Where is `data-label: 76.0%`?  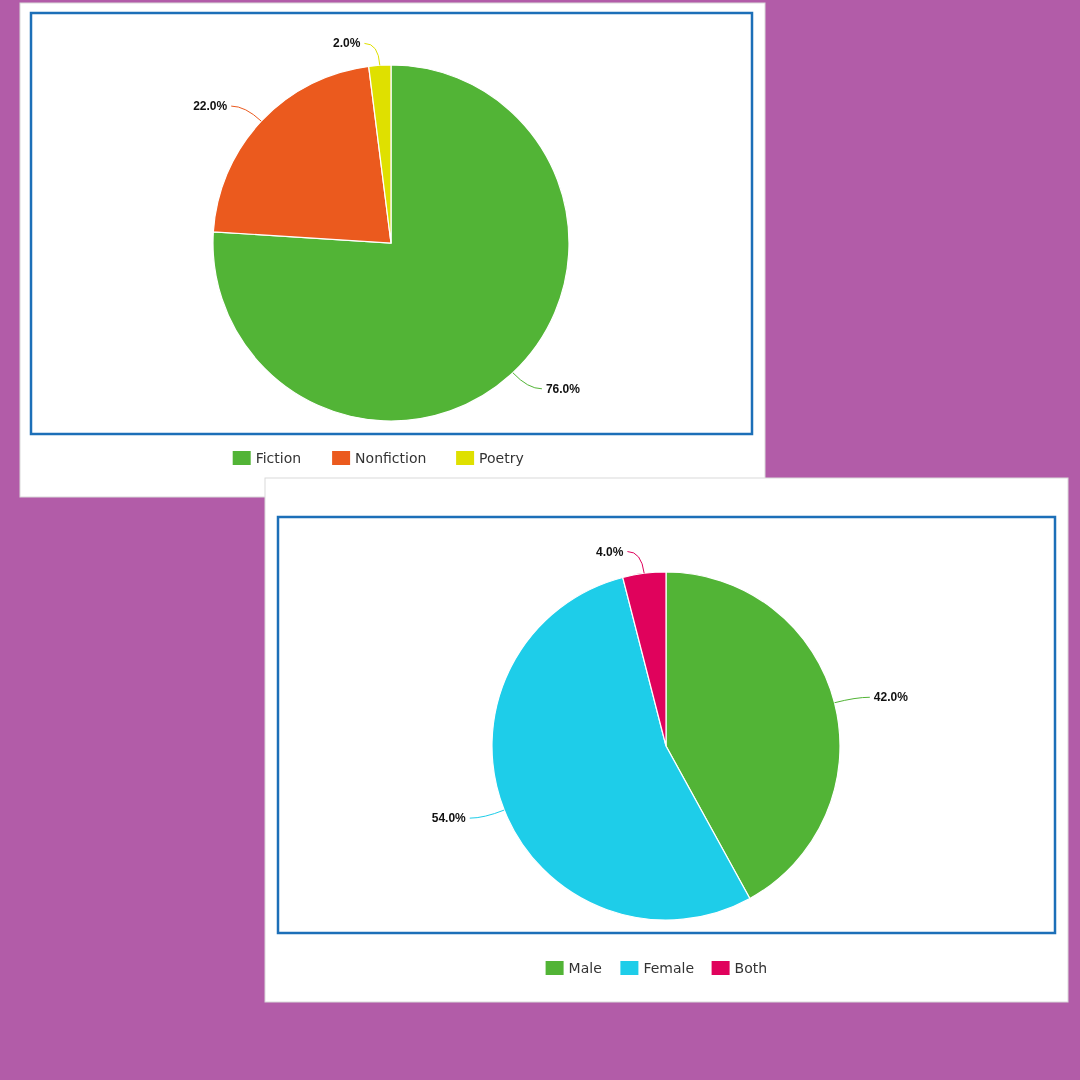 data-label: 76.0% is located at coordinates (563, 388).